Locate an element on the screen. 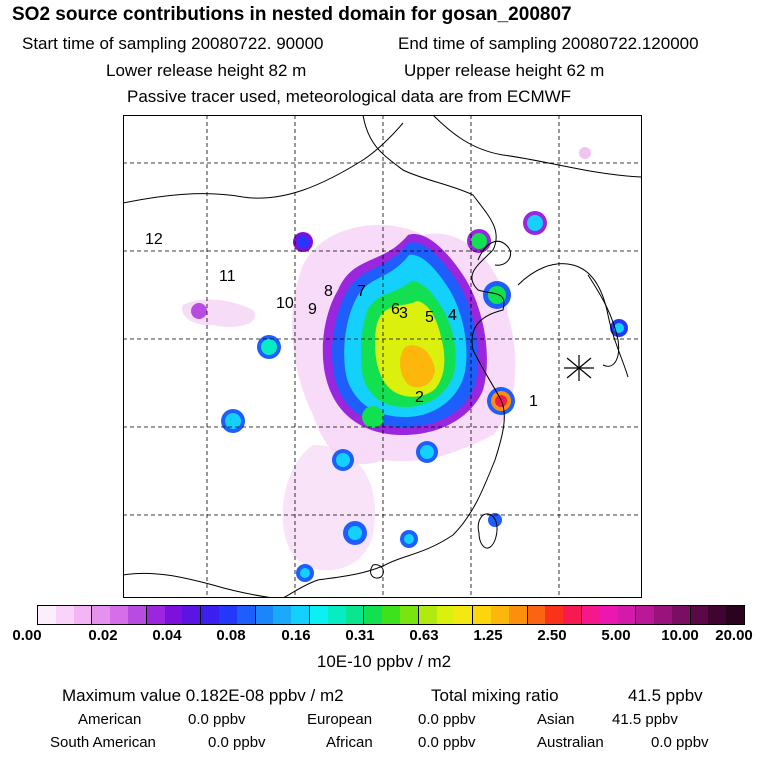  region-label-6: 6 is located at coordinates (395, 309).